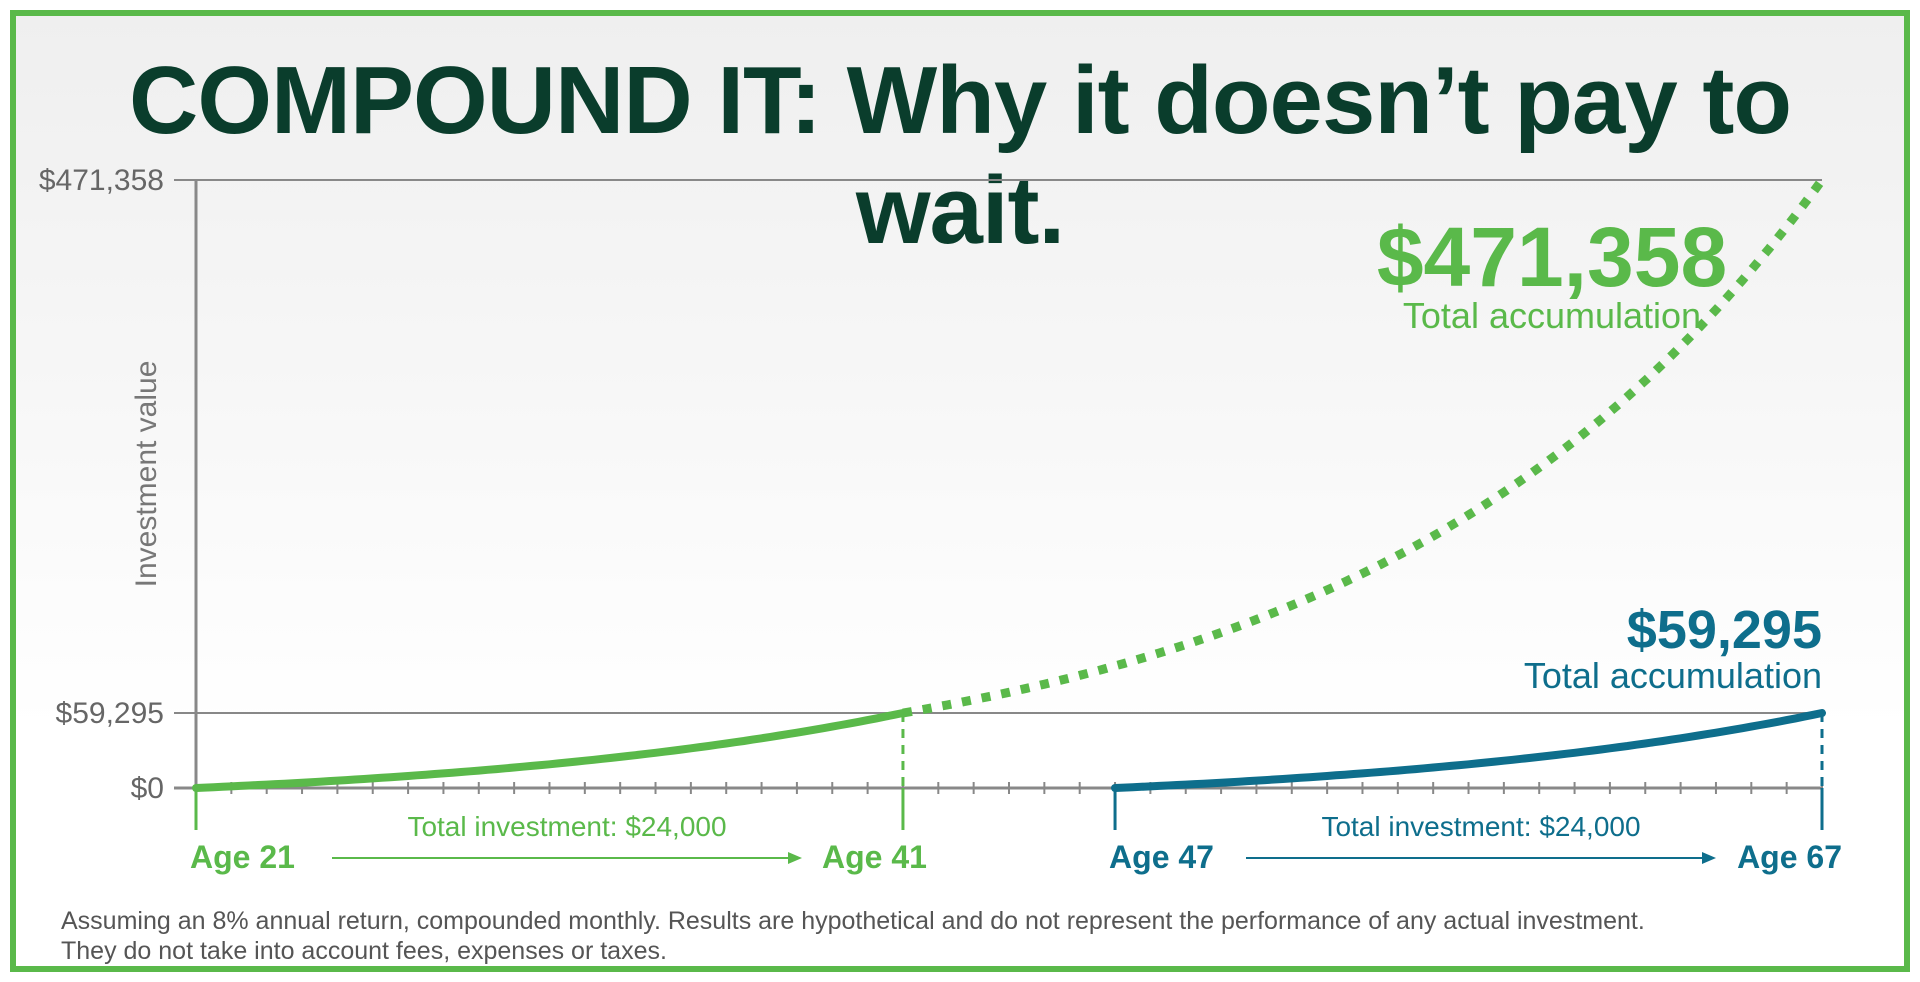 The height and width of the screenshot is (982, 1920). I want to click on early-arrow-head, so click(795, 858).